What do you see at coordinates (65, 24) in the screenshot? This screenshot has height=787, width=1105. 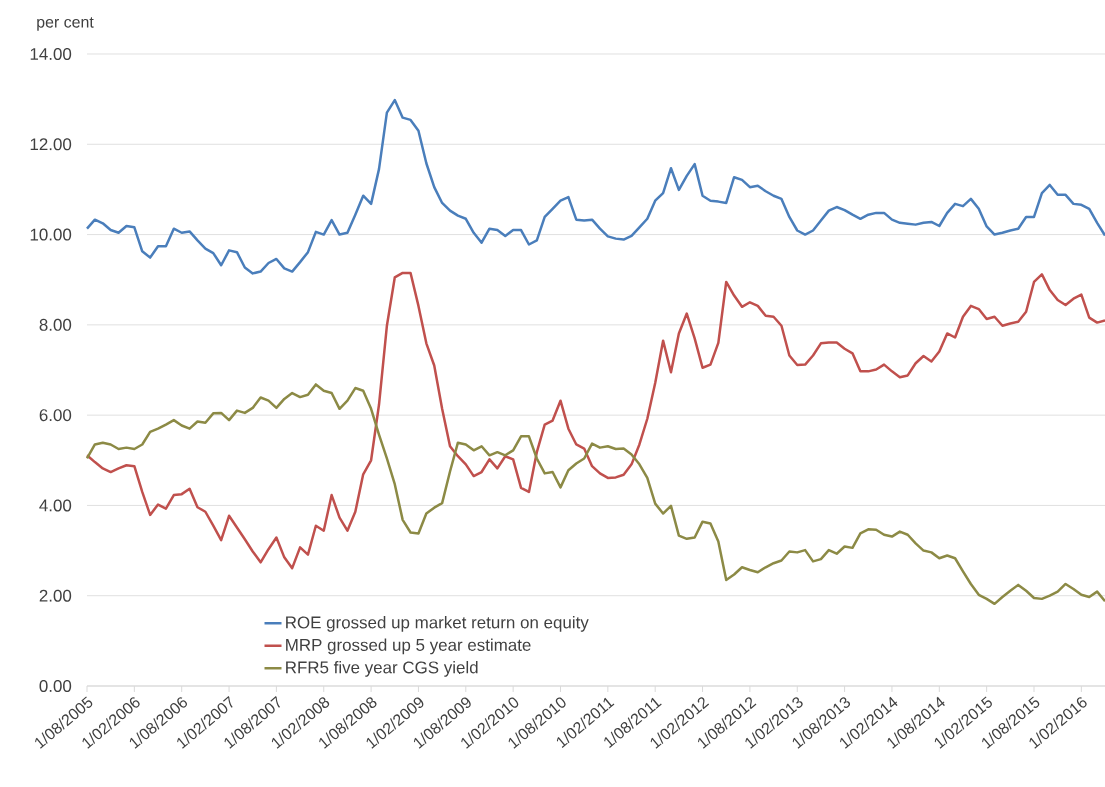 I see `y-axis-title: per cent` at bounding box center [65, 24].